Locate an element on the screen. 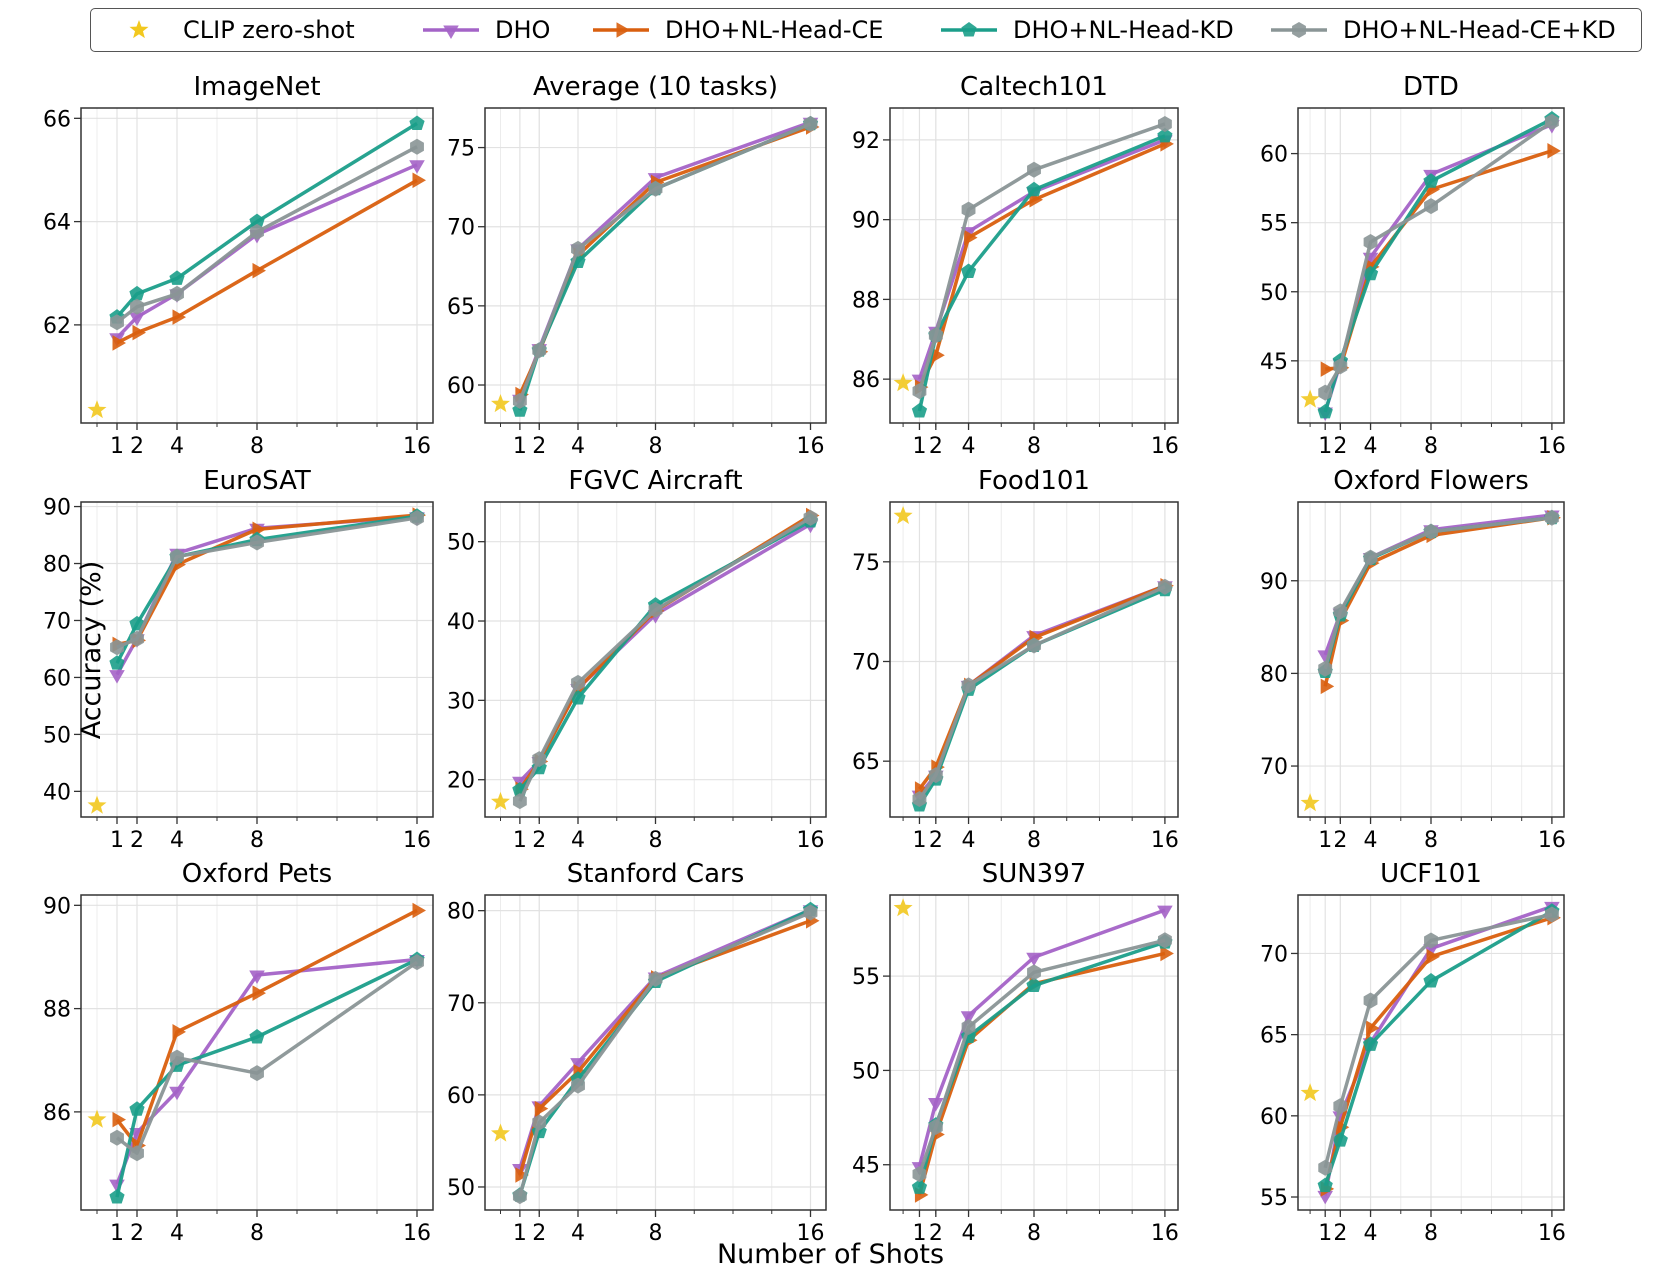 This screenshot has height=1282, width=1661. y-tick-label: 90 is located at coordinates (57, 906).